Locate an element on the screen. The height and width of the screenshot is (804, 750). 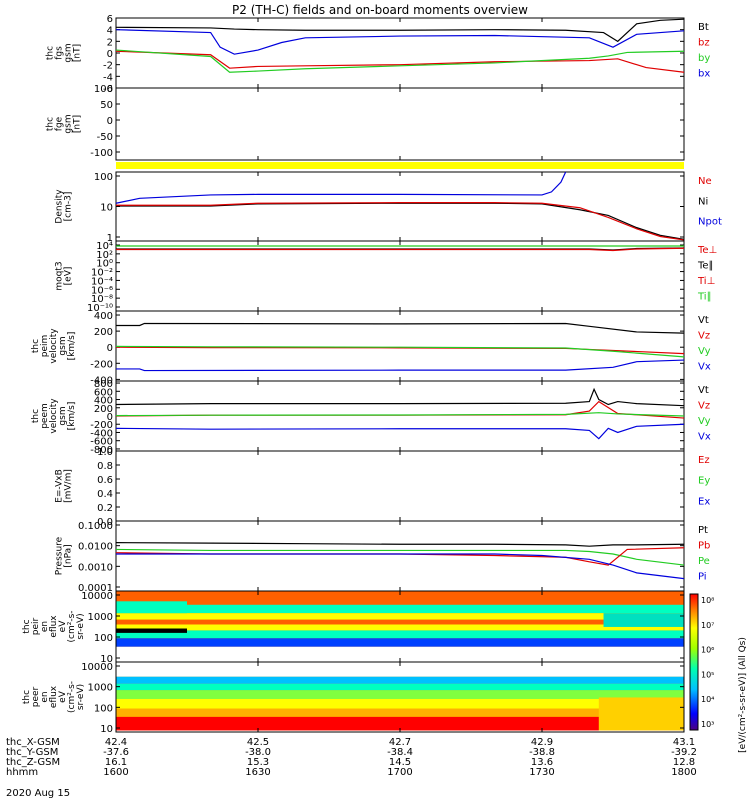
y-tick-label: 0.2 is located at coordinates (105, 508).